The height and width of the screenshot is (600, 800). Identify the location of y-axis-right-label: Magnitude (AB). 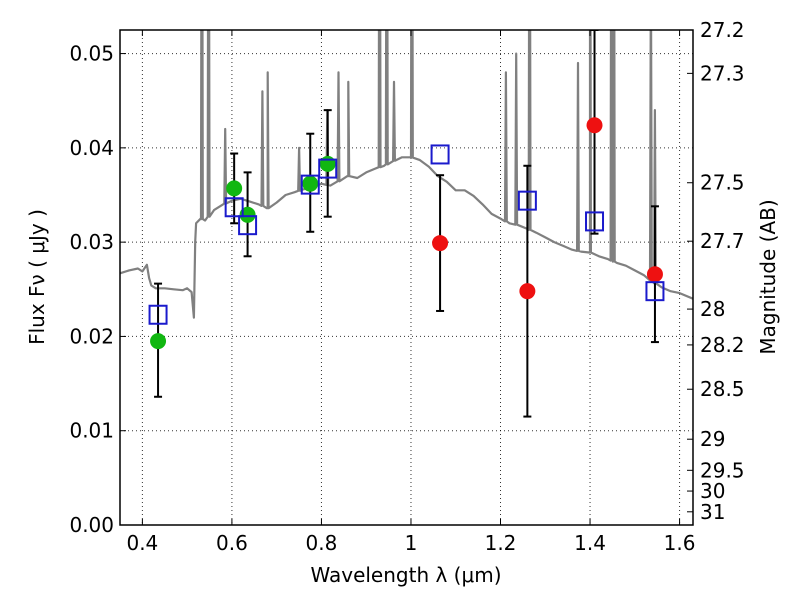
(768, 276).